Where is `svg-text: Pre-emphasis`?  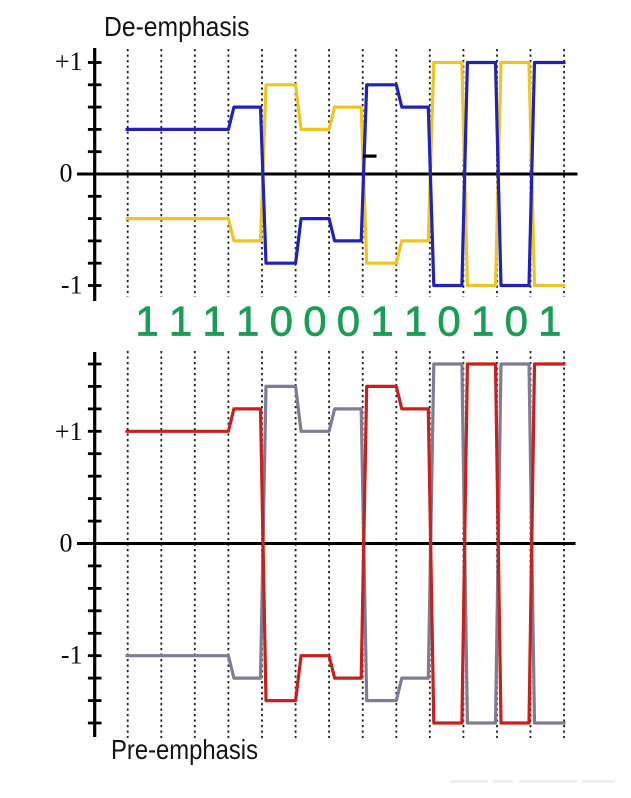
svg-text: Pre-emphasis is located at coordinates (184, 749).